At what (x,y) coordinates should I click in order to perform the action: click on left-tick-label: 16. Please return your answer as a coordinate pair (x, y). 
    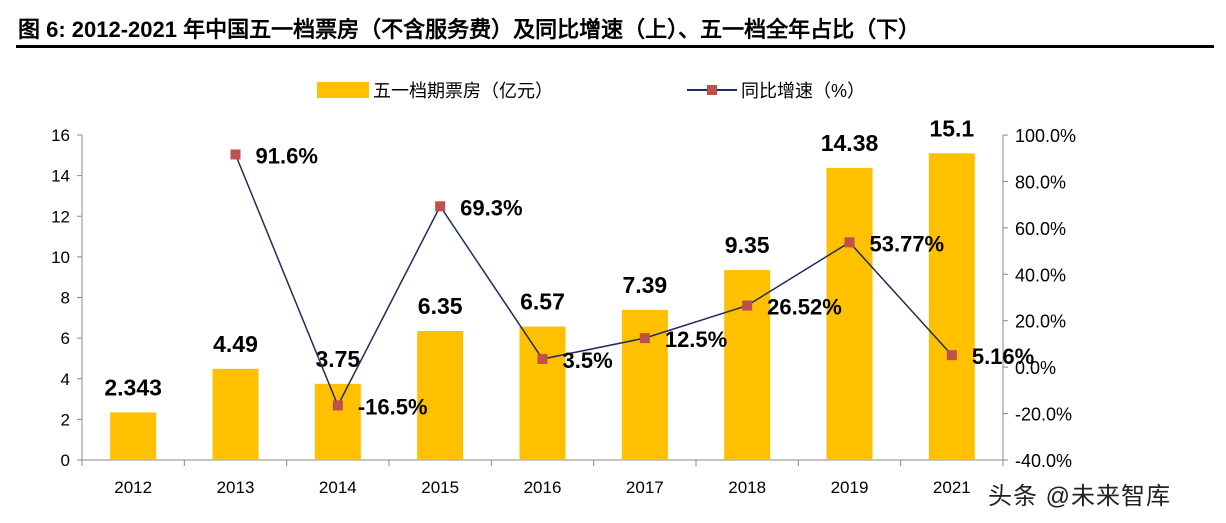
    Looking at the image, I should click on (60, 135).